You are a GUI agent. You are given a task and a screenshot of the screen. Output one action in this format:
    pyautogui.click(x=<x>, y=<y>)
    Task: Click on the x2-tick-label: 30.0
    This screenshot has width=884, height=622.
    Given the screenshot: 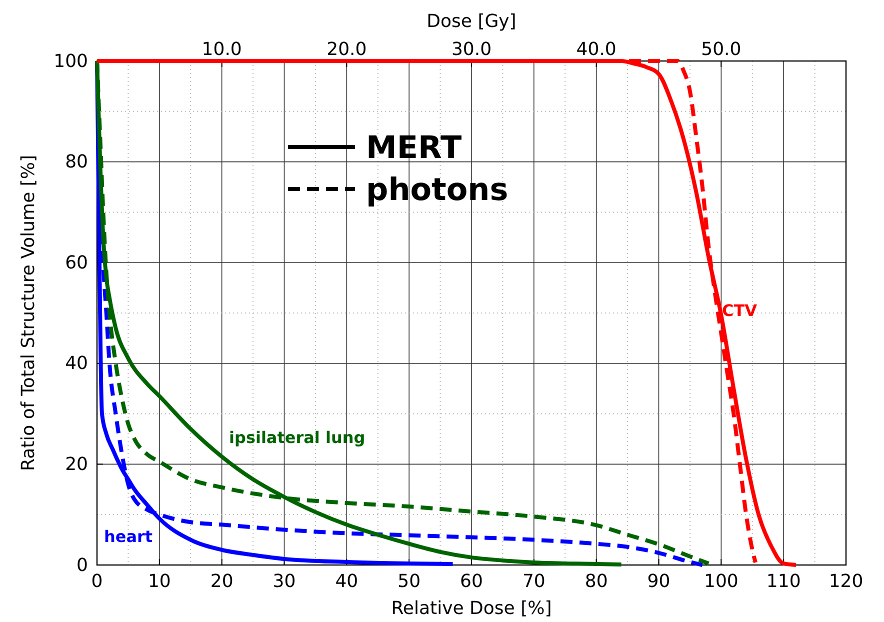 What is the action you would take?
    pyautogui.click(x=471, y=49)
    